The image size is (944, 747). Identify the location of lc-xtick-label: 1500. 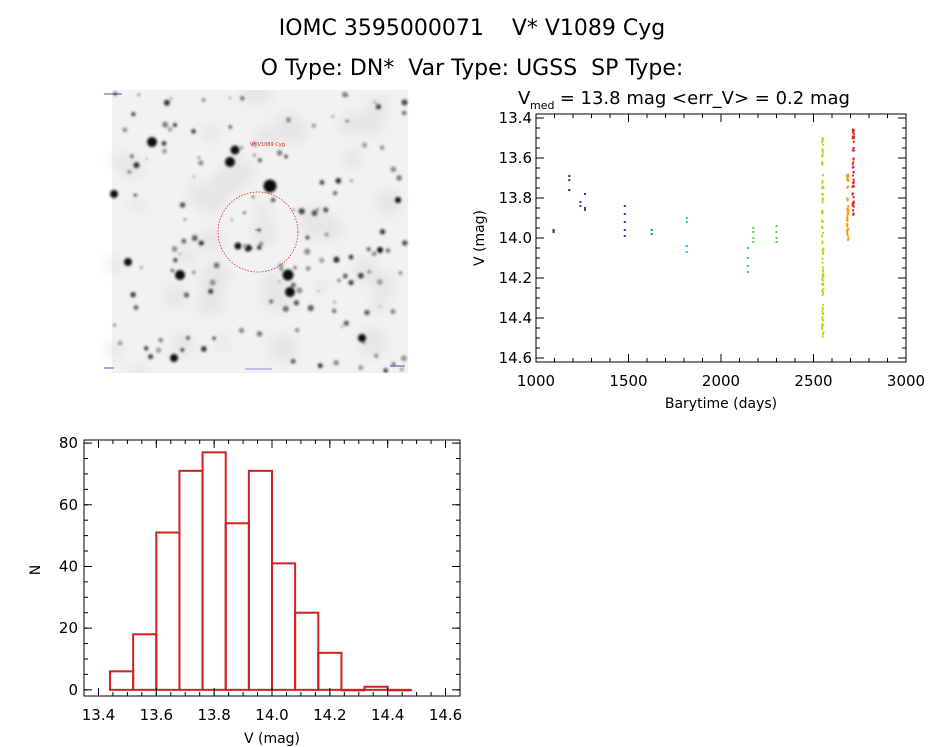
(628, 381).